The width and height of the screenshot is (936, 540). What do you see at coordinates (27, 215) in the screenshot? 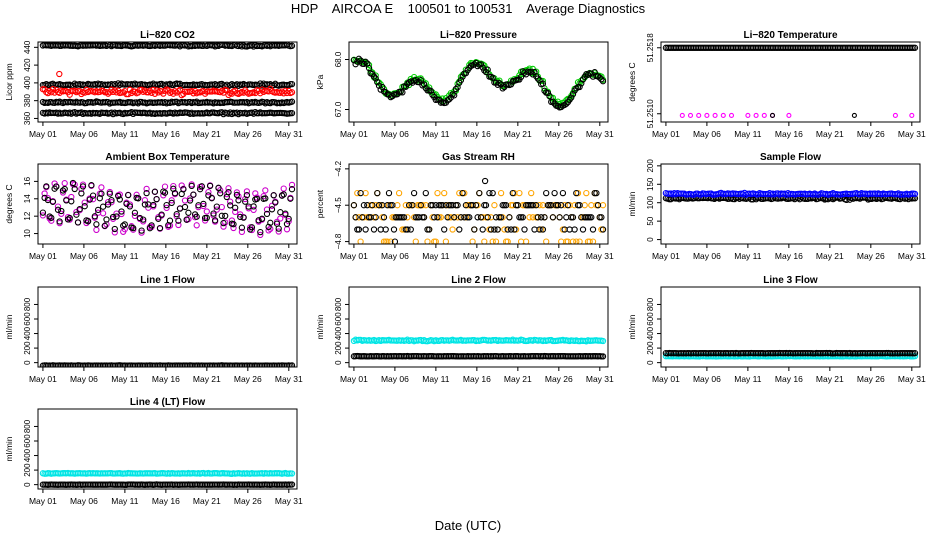
I see `y-tick-label: 12` at bounding box center [27, 215].